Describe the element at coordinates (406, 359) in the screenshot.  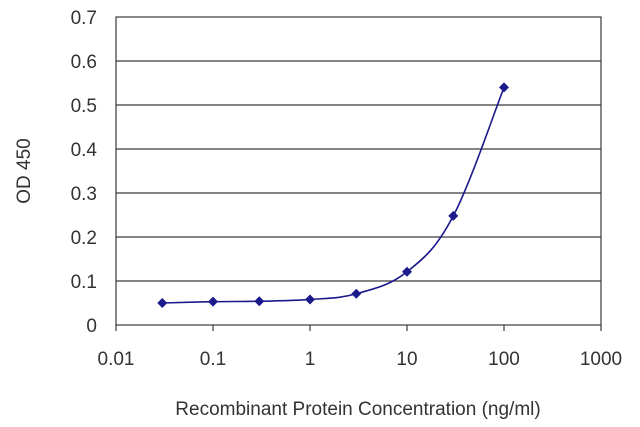
I see `x-tick-label: 10` at that location.